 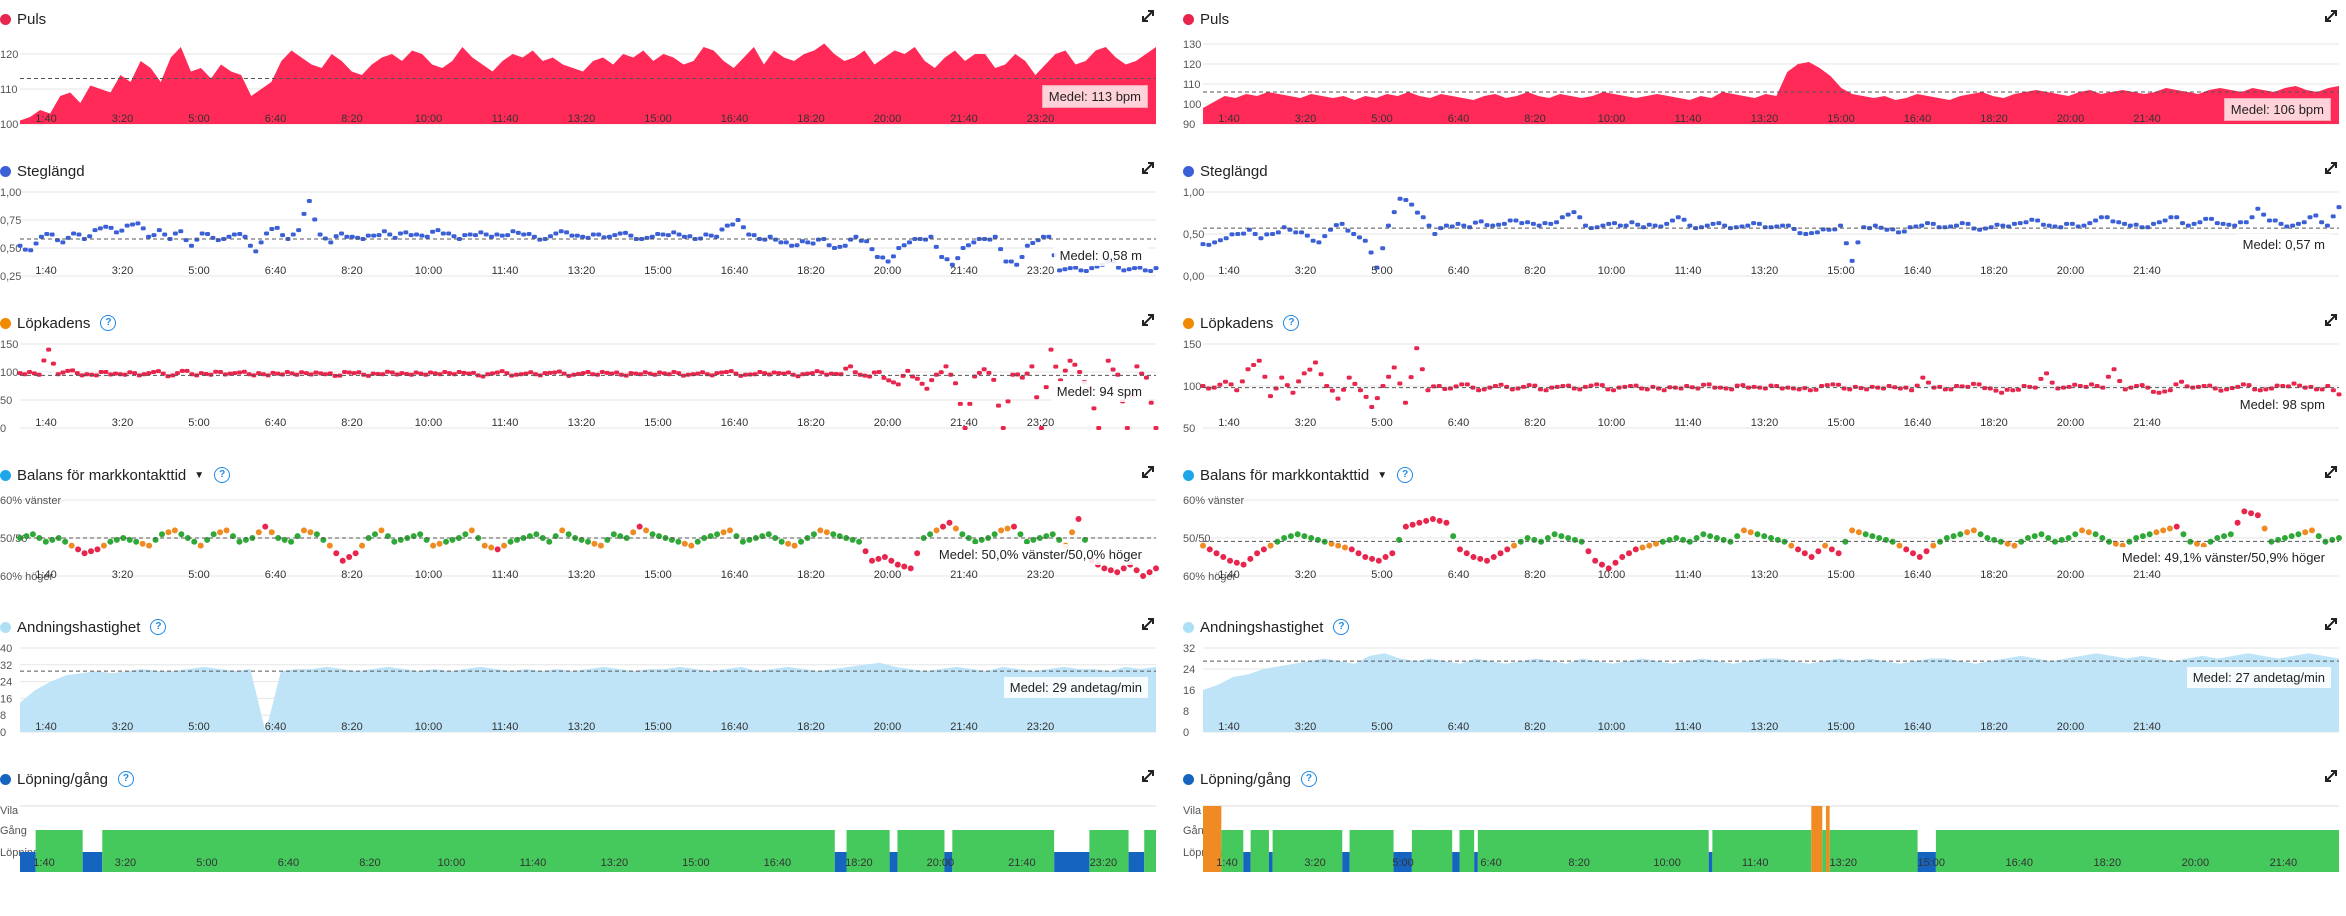 What do you see at coordinates (79, 627) in the screenshot?
I see `panel-title: Andningshastighet` at bounding box center [79, 627].